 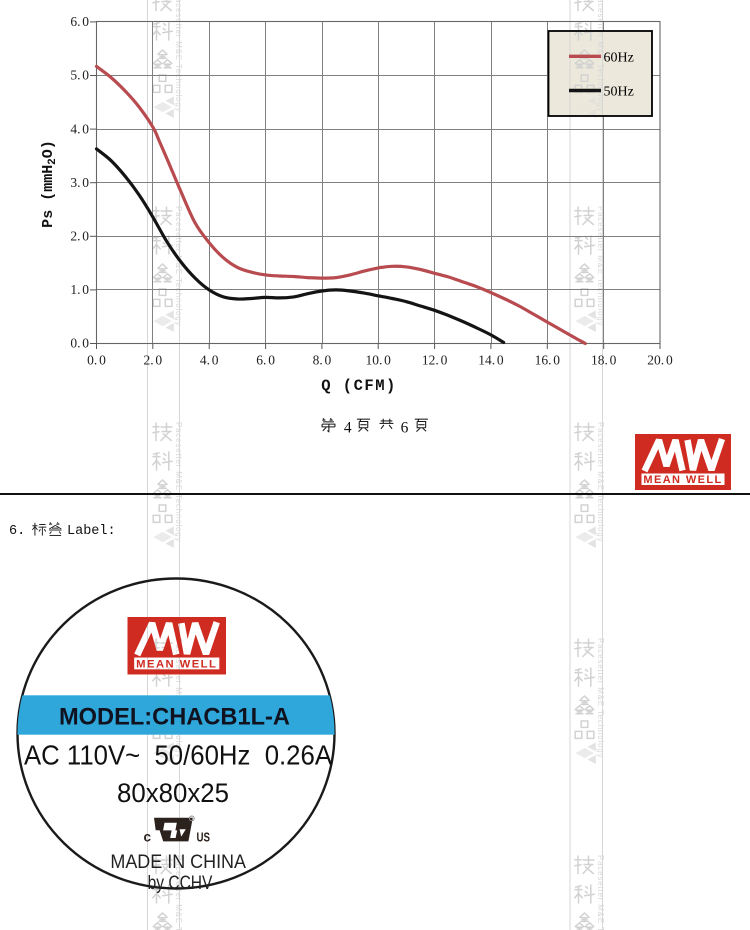 I want to click on svg-text: c, so click(x=148, y=836).